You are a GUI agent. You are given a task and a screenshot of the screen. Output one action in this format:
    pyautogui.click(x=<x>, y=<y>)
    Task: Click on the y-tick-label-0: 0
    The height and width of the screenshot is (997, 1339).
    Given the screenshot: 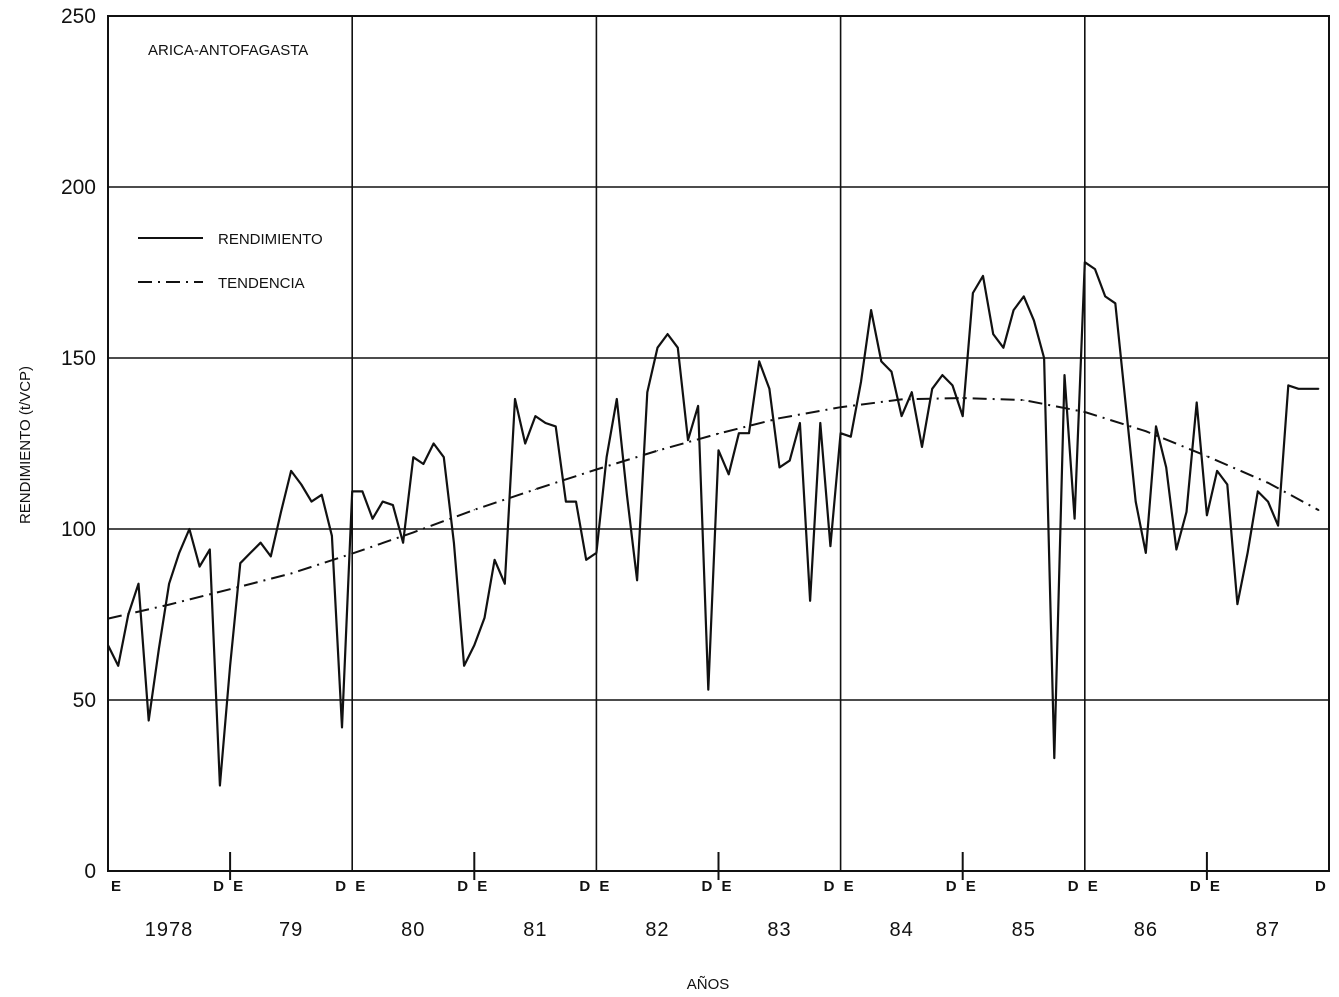 What is the action you would take?
    pyautogui.click(x=90, y=871)
    